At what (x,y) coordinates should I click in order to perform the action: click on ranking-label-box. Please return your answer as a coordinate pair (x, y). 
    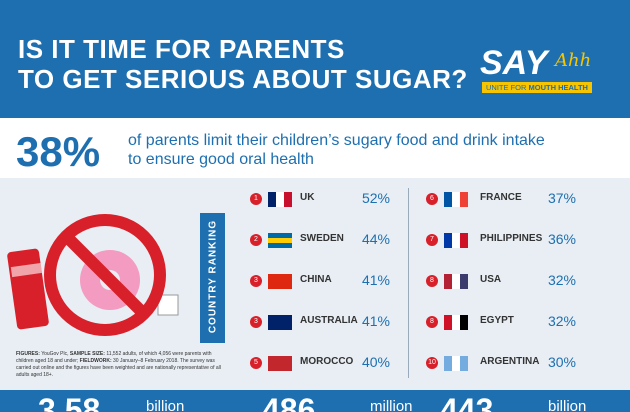
    Looking at the image, I should click on (212, 278).